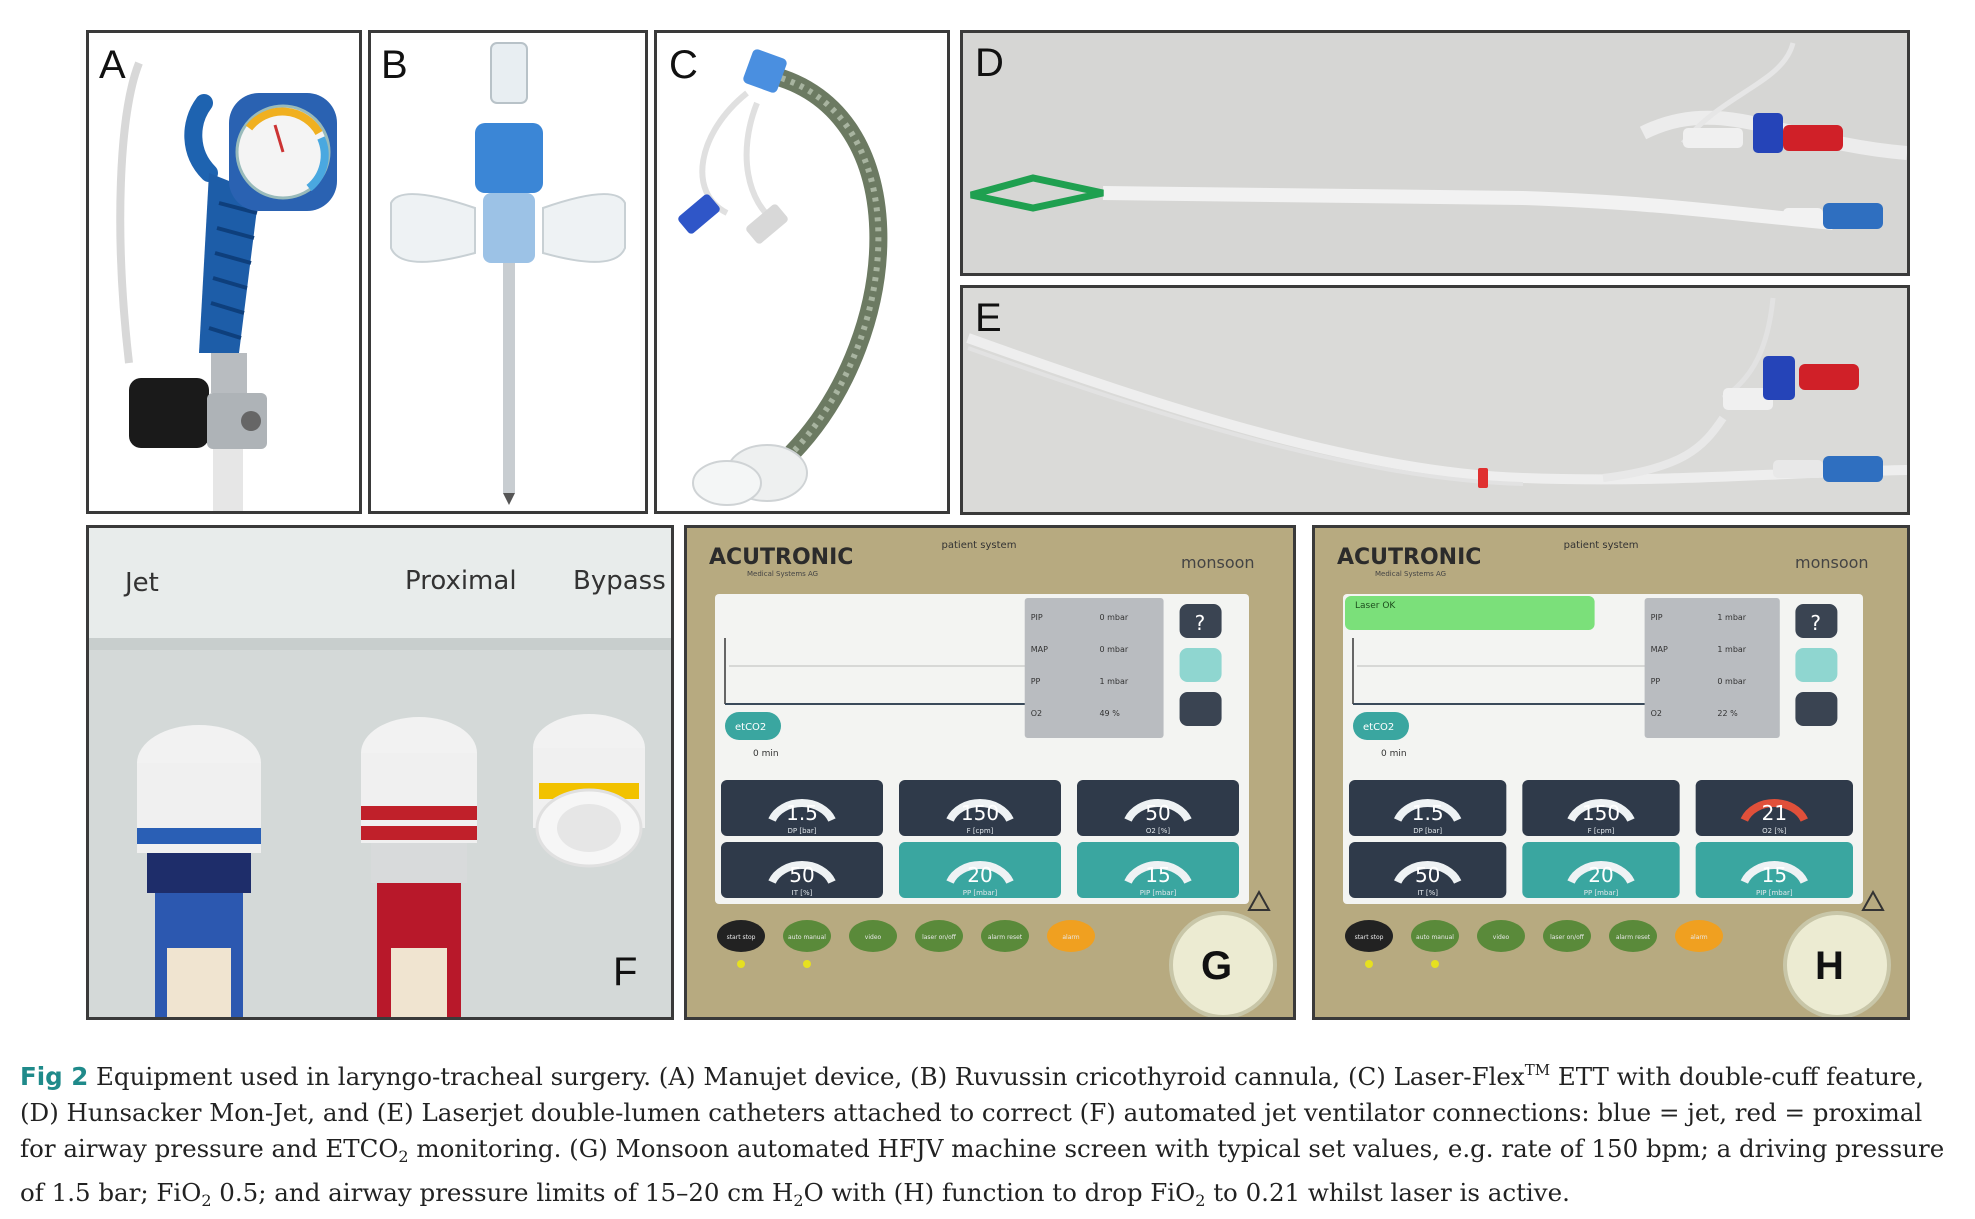 The height and width of the screenshot is (1219, 1975). Describe the element at coordinates (802, 272) in the screenshot. I see `panel-c: C` at that location.